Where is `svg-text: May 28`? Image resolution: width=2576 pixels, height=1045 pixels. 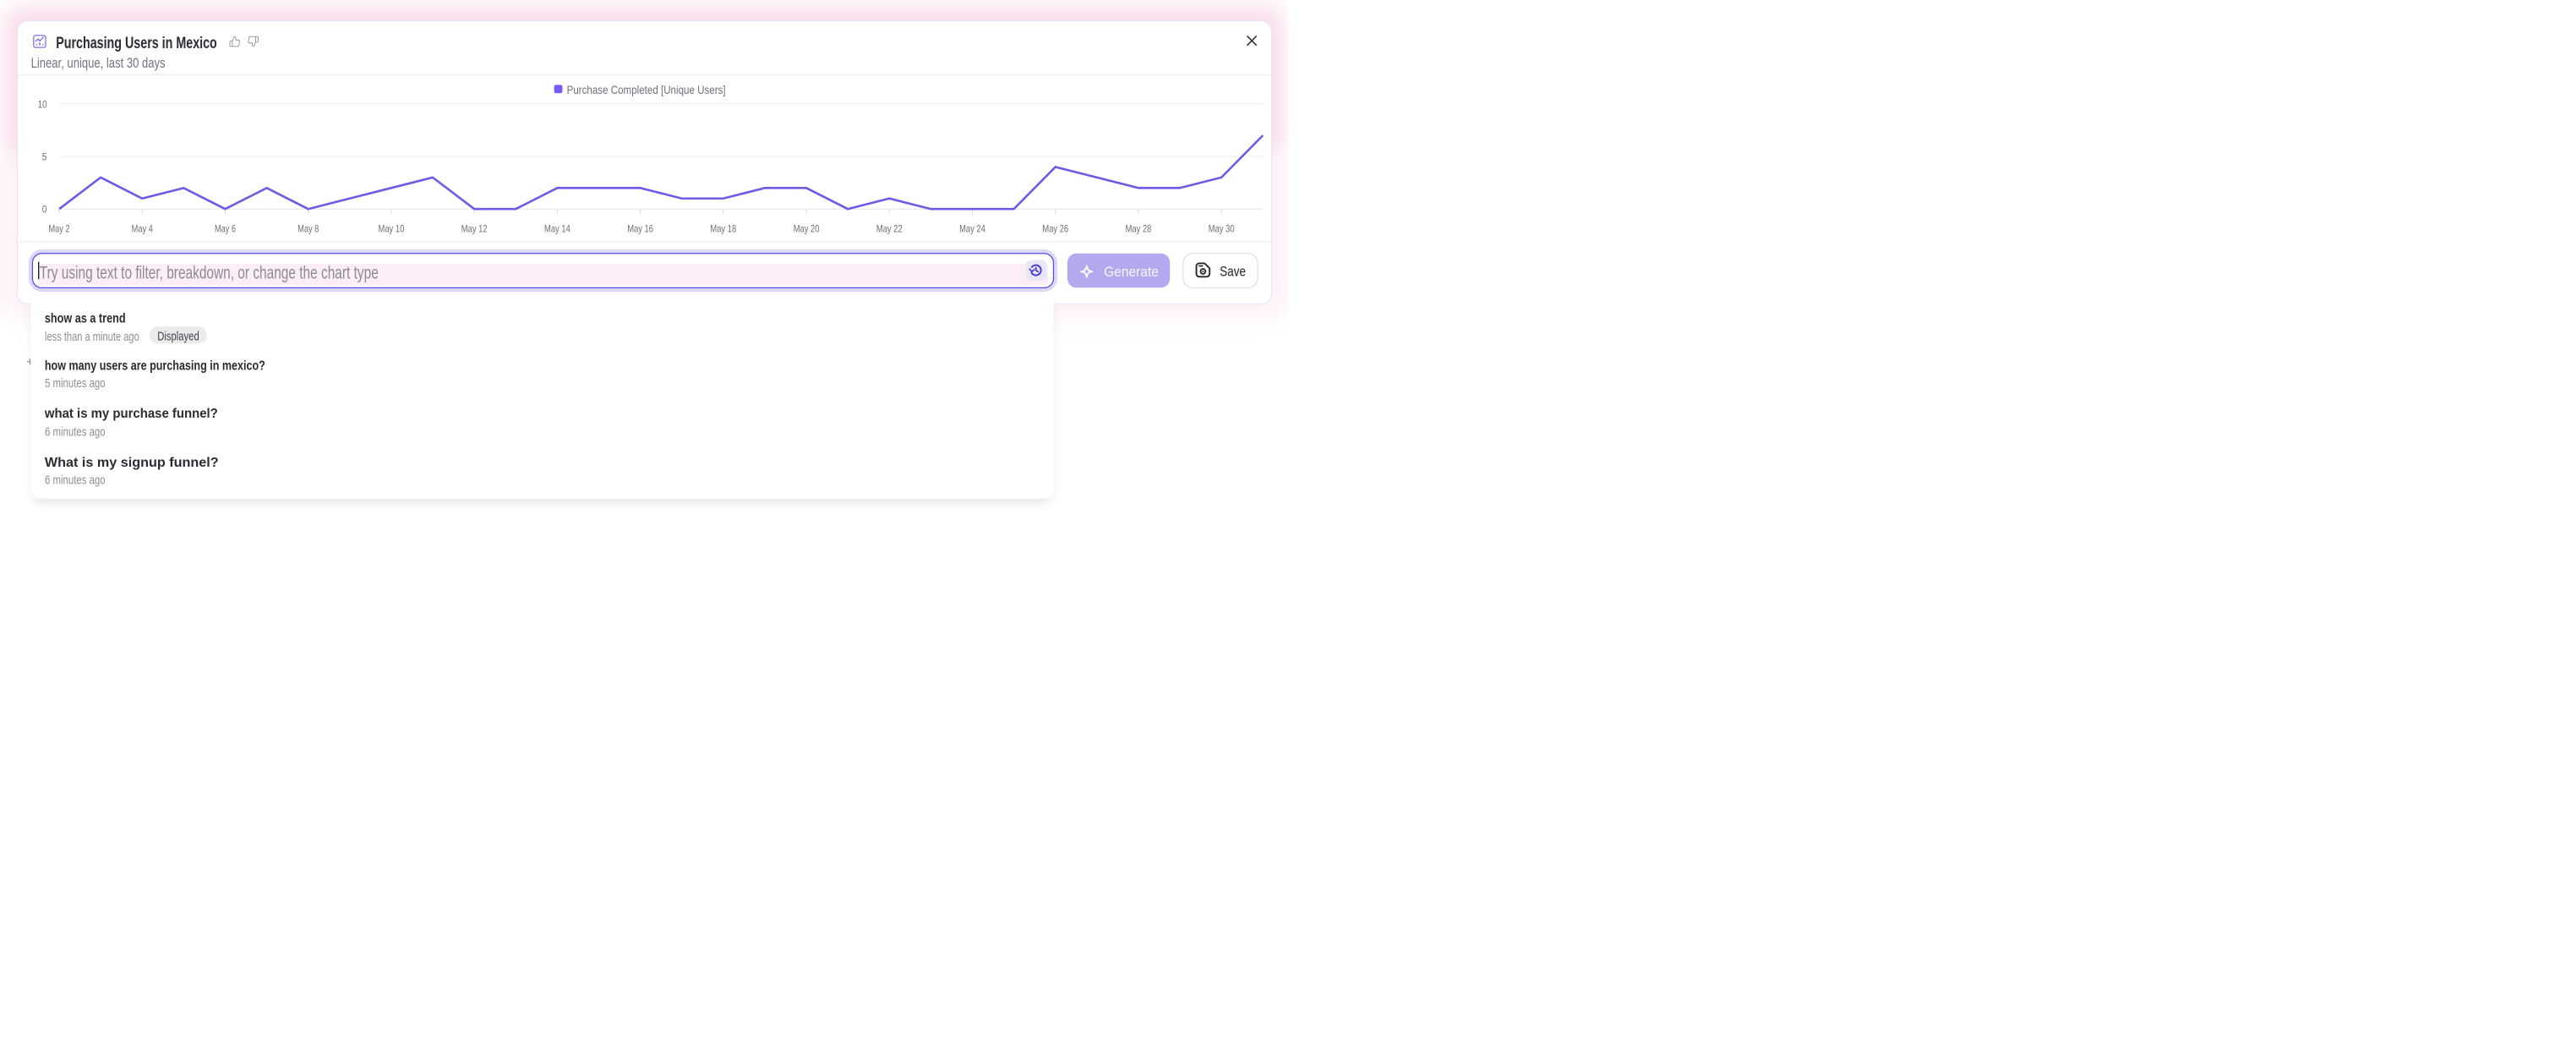 svg-text: May 28 is located at coordinates (1139, 229).